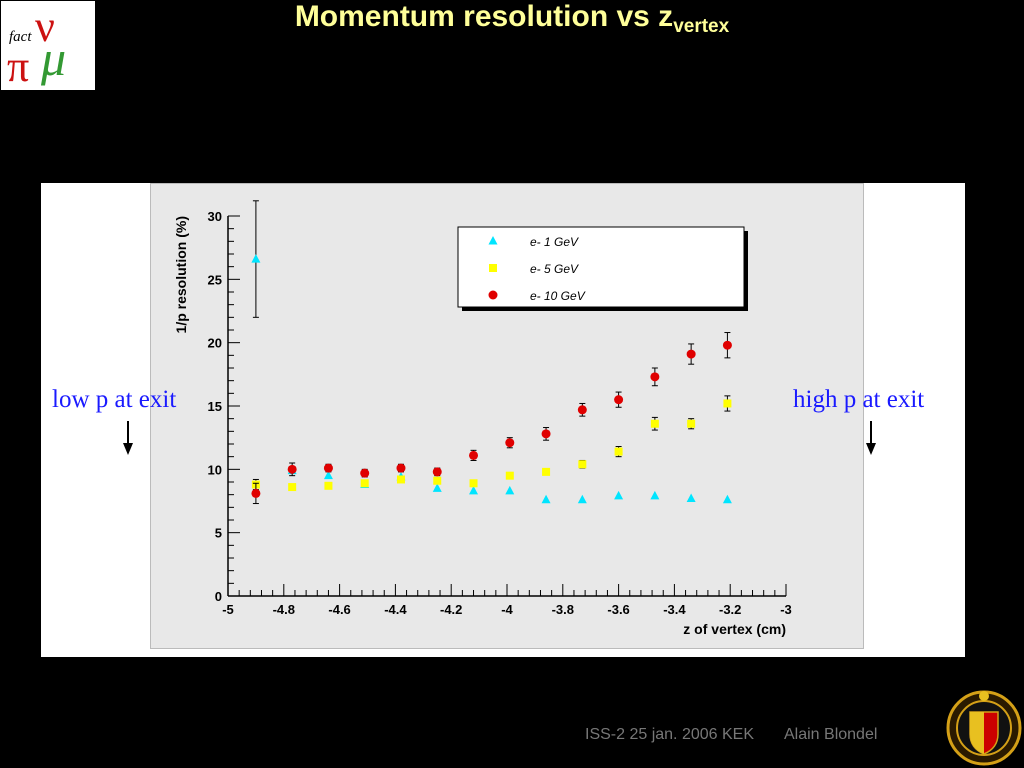 The width and height of the screenshot is (1024, 768). What do you see at coordinates (114, 399) in the screenshot?
I see `low-p-note: low p at exit` at bounding box center [114, 399].